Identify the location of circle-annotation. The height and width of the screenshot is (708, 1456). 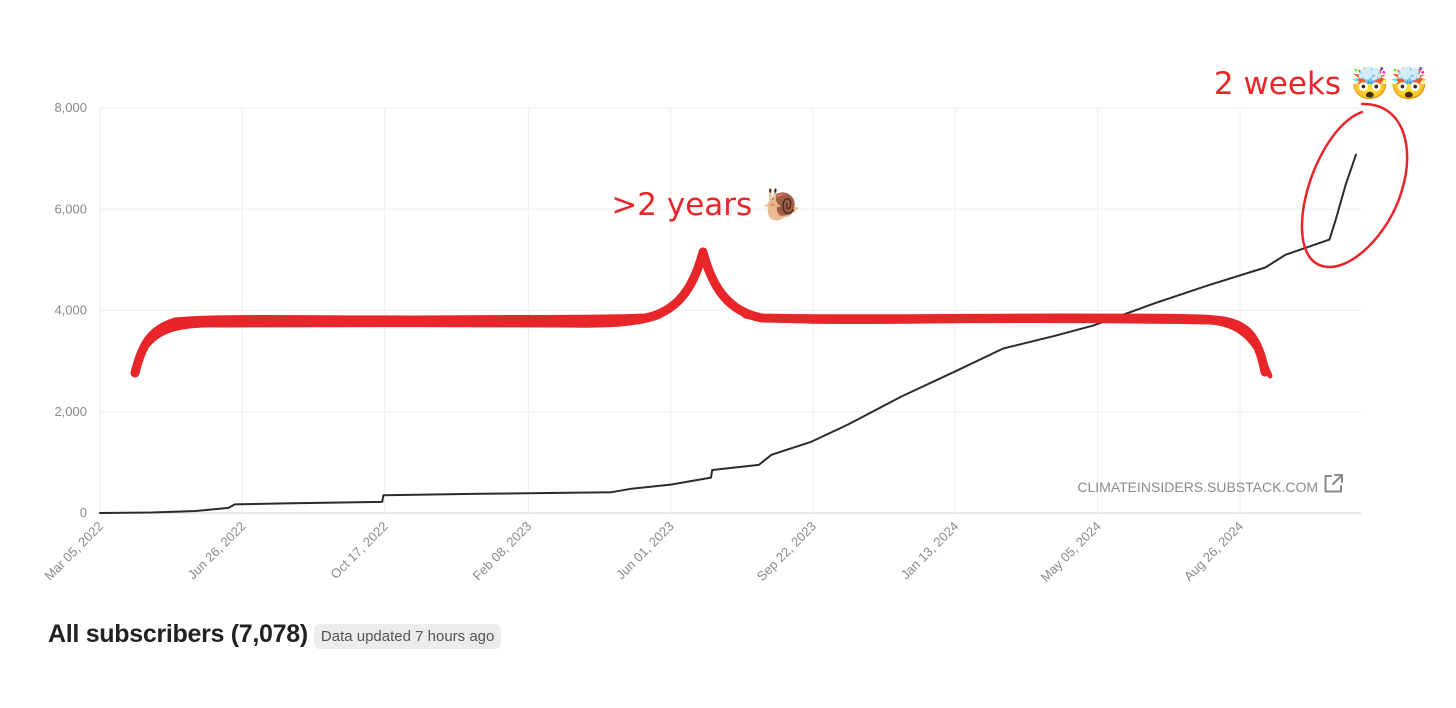
(1354, 185).